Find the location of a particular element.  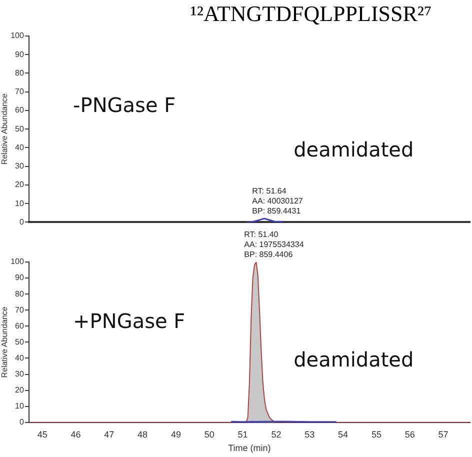

x-tick-label: 48 is located at coordinates (143, 434).